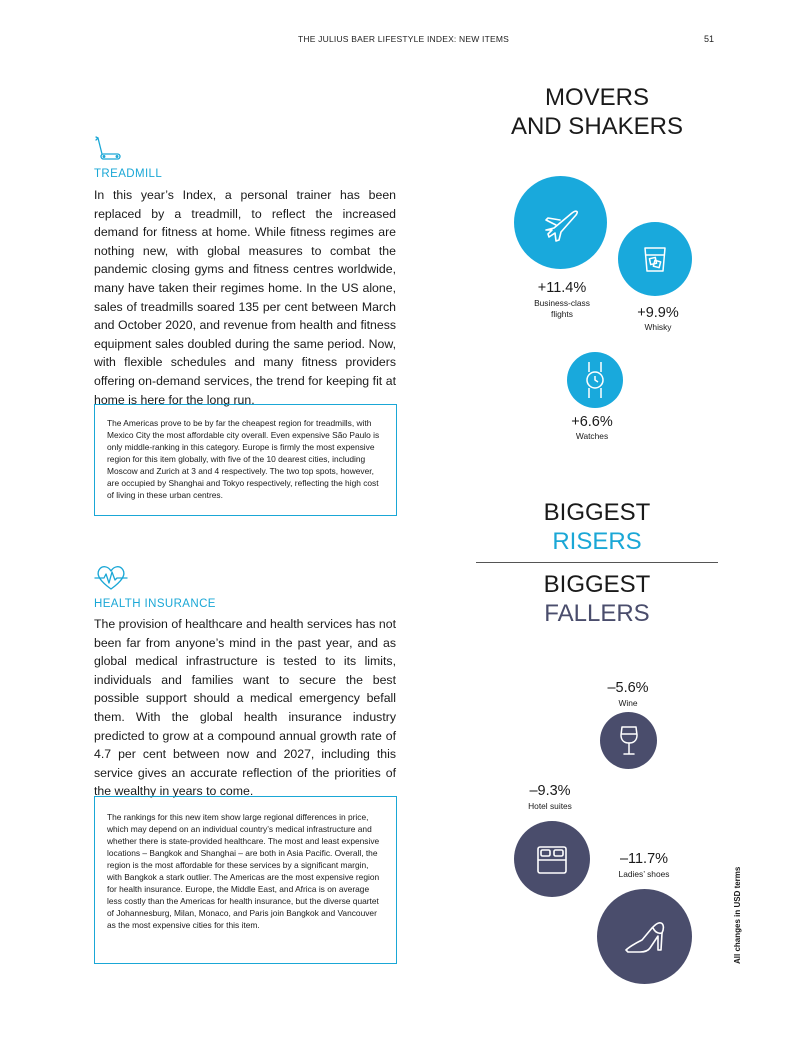  What do you see at coordinates (592, 436) in the screenshot?
I see `riser-watches-label: Watches` at bounding box center [592, 436].